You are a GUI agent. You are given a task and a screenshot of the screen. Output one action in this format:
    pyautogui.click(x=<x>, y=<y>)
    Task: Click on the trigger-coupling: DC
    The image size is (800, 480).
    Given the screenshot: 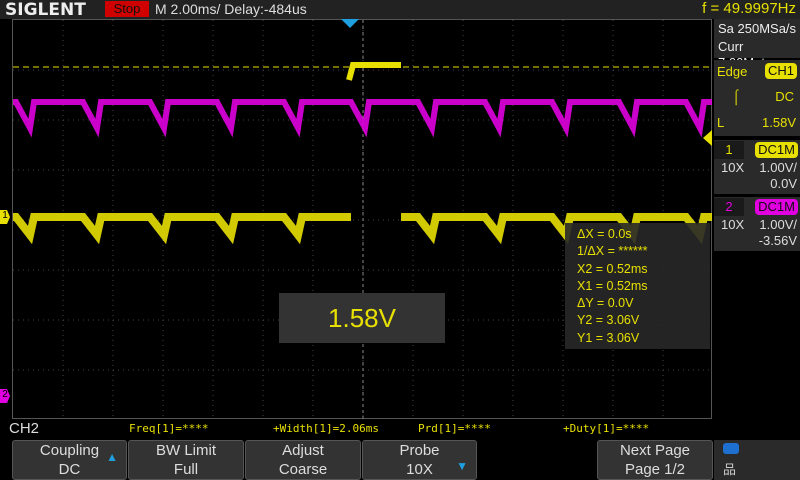 What is the action you would take?
    pyautogui.click(x=784, y=96)
    